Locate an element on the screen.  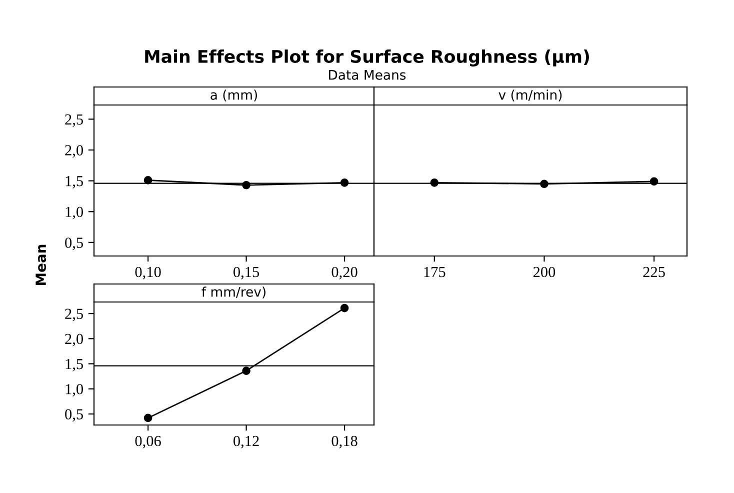
chart-title: f mm/rev) is located at coordinates (234, 292).